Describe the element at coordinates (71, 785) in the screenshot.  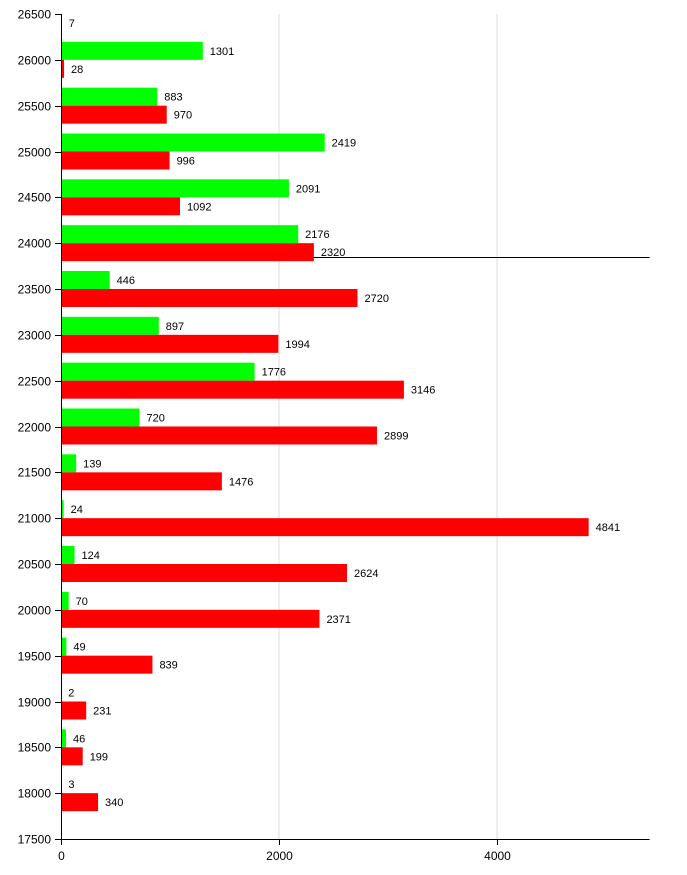
I see `data-label: 3` at that location.